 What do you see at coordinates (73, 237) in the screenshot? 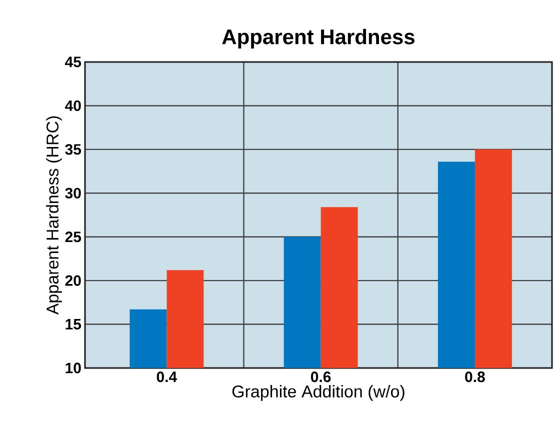
I see `y-tick-label: 25` at bounding box center [73, 237].